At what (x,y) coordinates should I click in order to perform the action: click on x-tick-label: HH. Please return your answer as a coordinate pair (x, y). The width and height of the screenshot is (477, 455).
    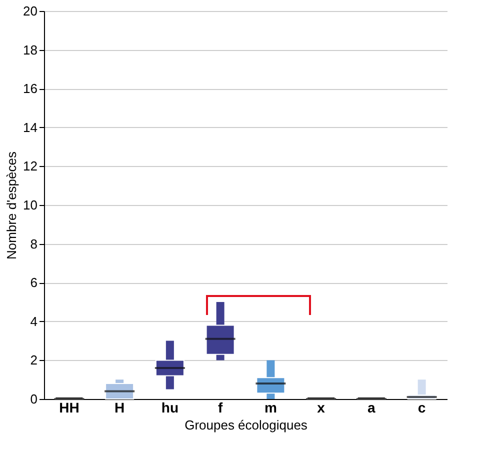
    Looking at the image, I should click on (69, 408).